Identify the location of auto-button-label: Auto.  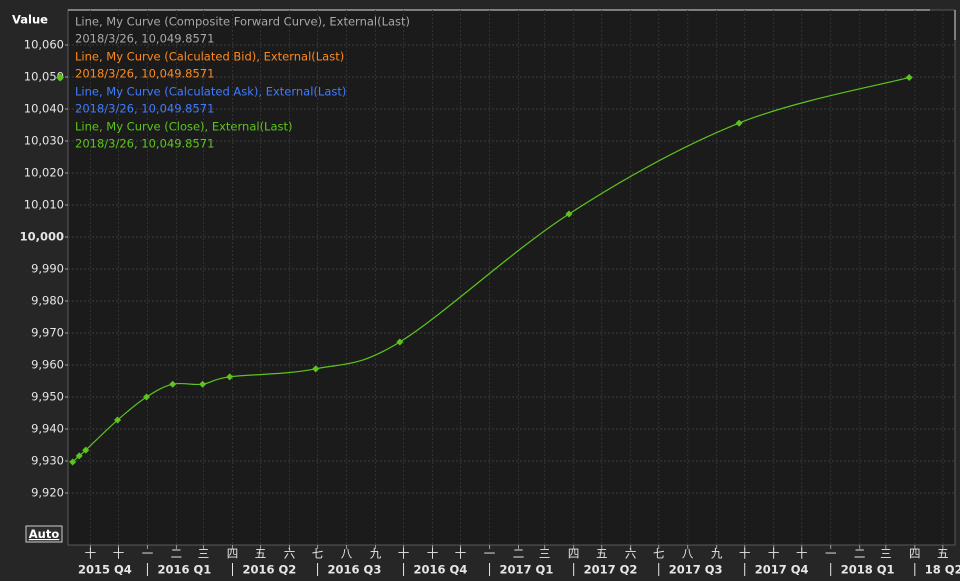
(44, 534).